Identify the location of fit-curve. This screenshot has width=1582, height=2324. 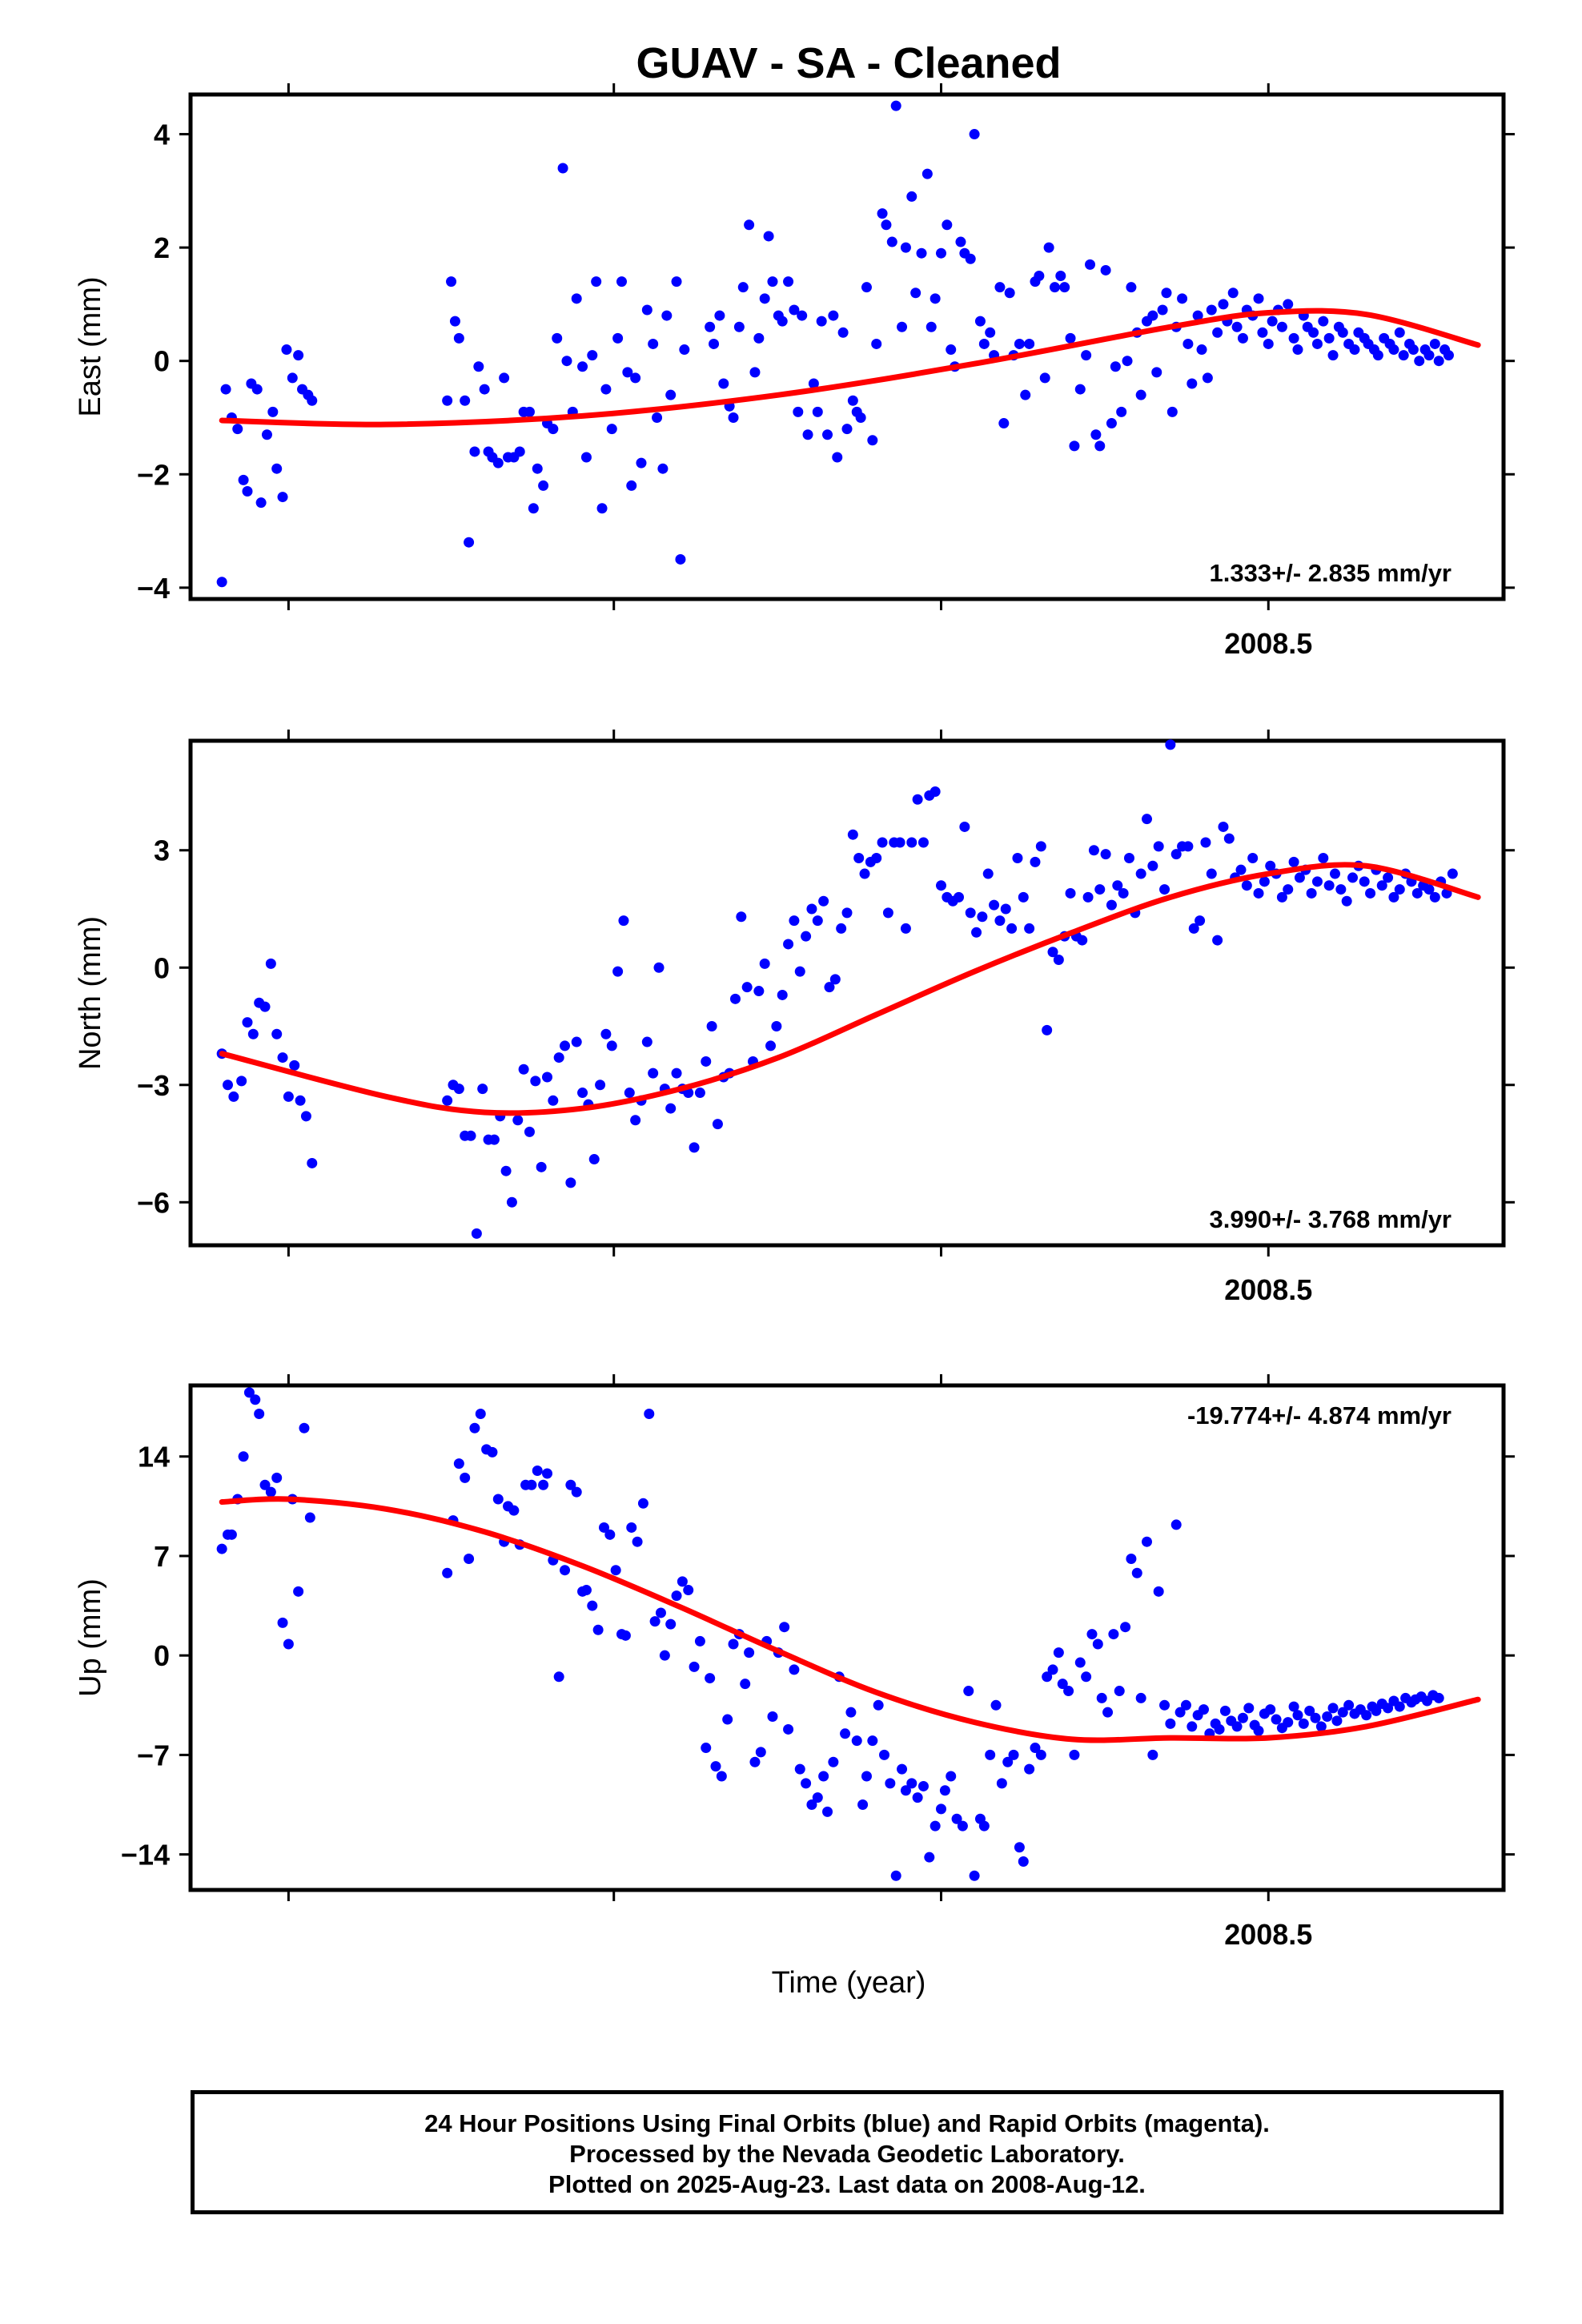
(850, 989).